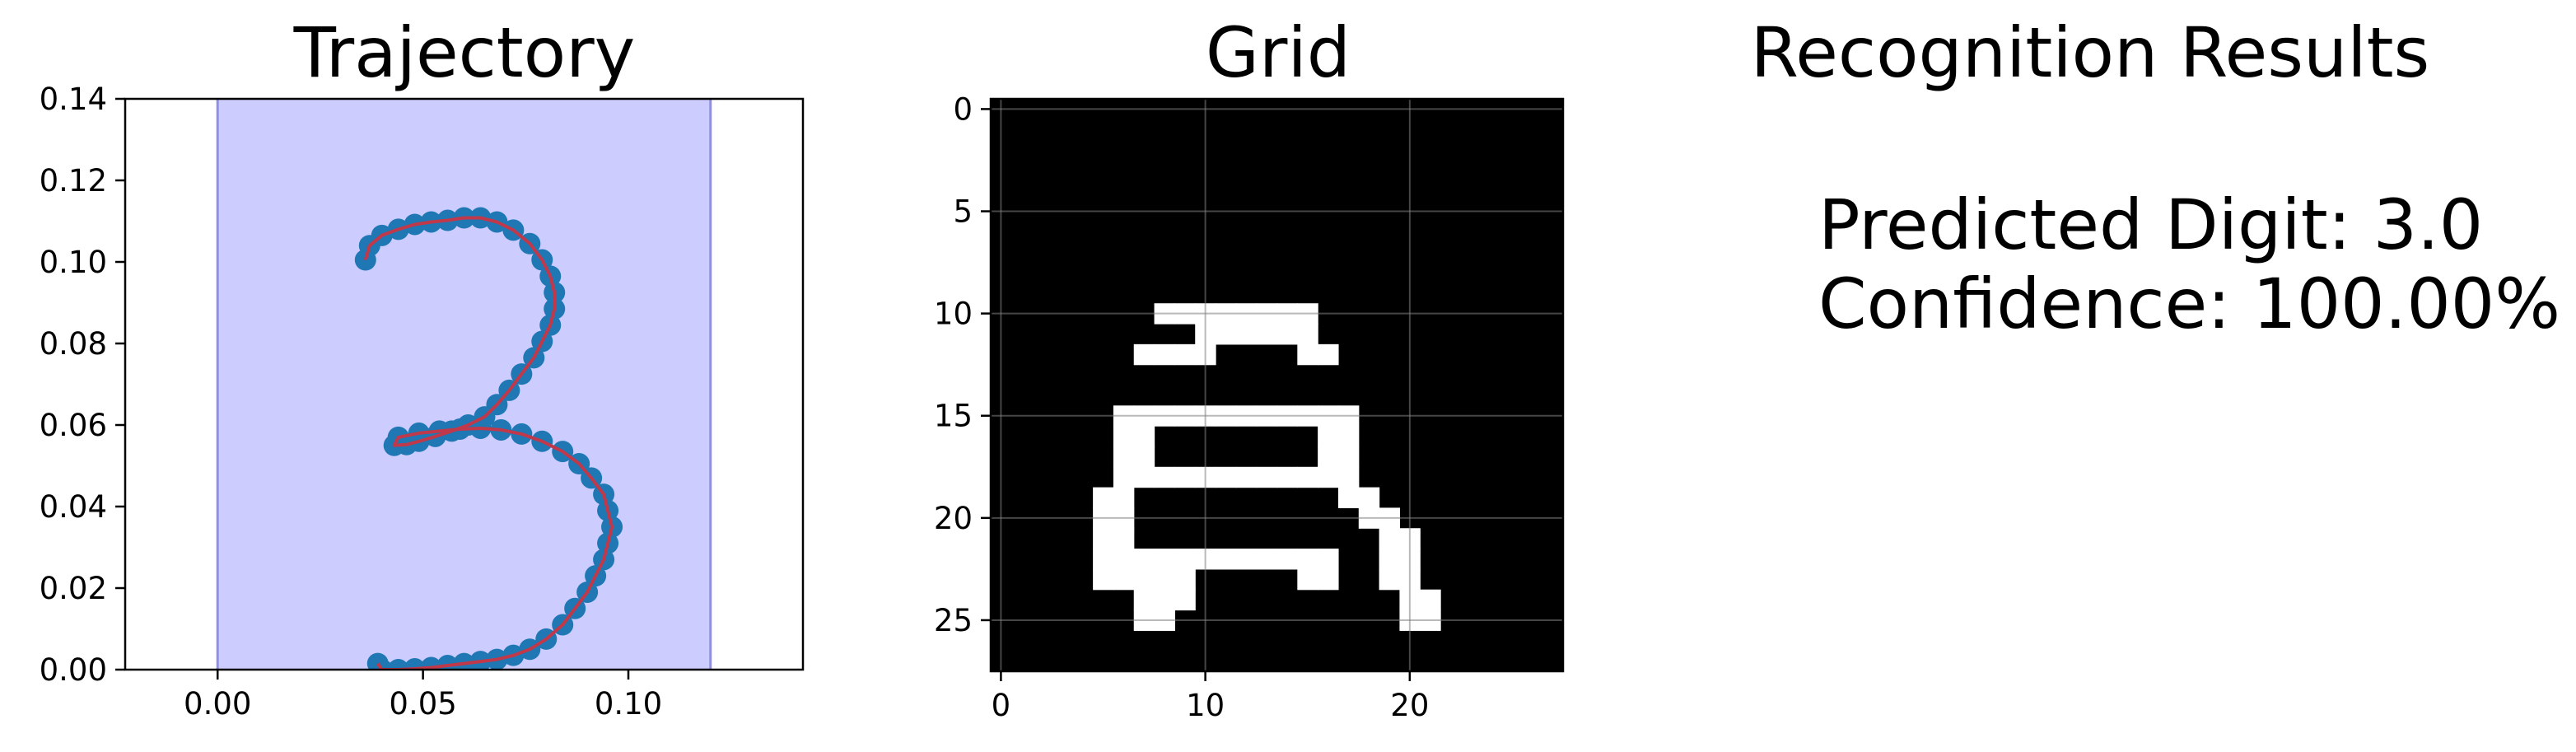 The height and width of the screenshot is (752, 2576). What do you see at coordinates (1001, 705) in the screenshot?
I see `x-tick-label: 0` at bounding box center [1001, 705].